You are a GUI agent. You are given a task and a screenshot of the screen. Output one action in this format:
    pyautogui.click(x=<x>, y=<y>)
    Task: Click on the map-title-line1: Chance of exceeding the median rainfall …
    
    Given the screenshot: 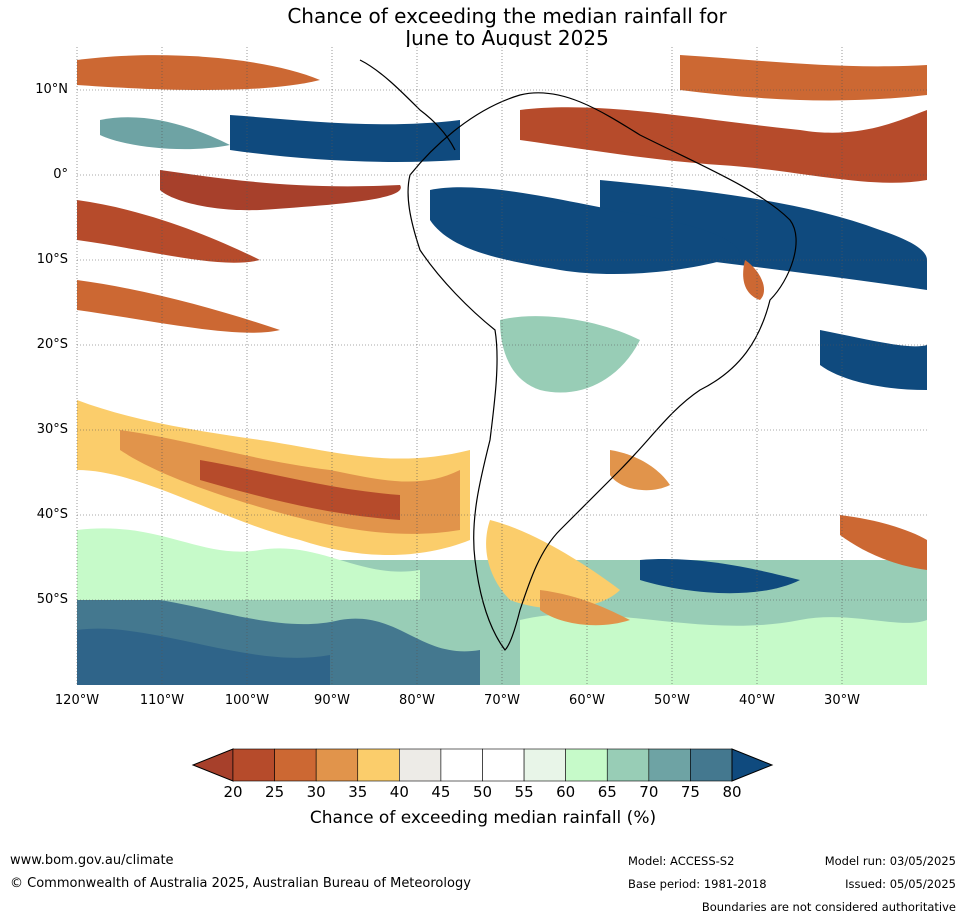 What is the action you would take?
    pyautogui.click(x=507, y=16)
    